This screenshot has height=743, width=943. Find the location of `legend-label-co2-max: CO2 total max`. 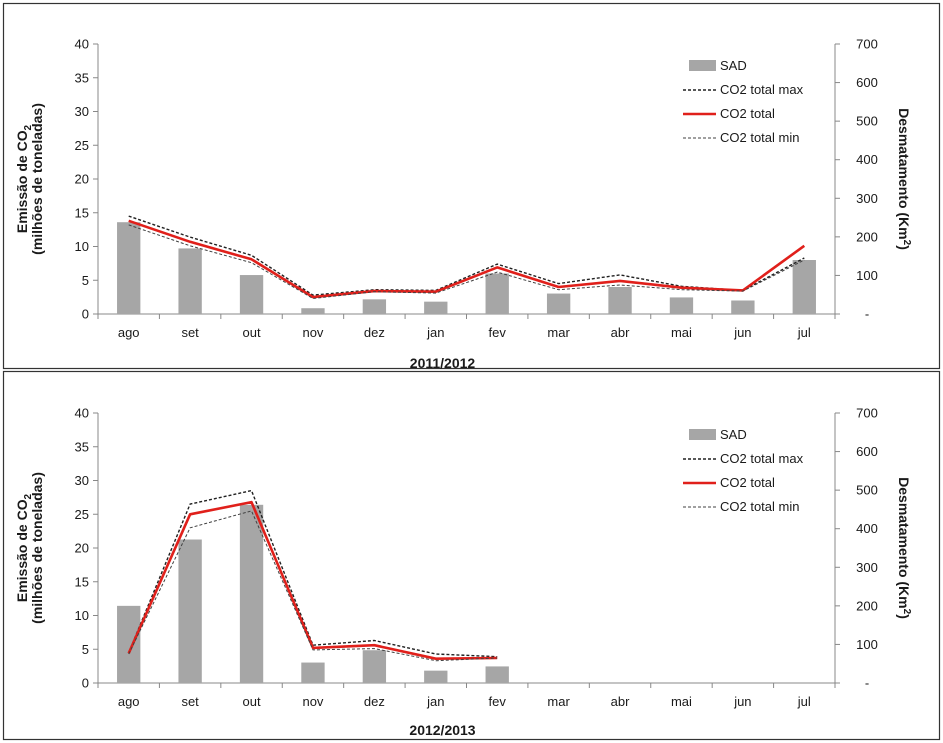

legend-label-co2-max: CO2 total max is located at coordinates (762, 458).